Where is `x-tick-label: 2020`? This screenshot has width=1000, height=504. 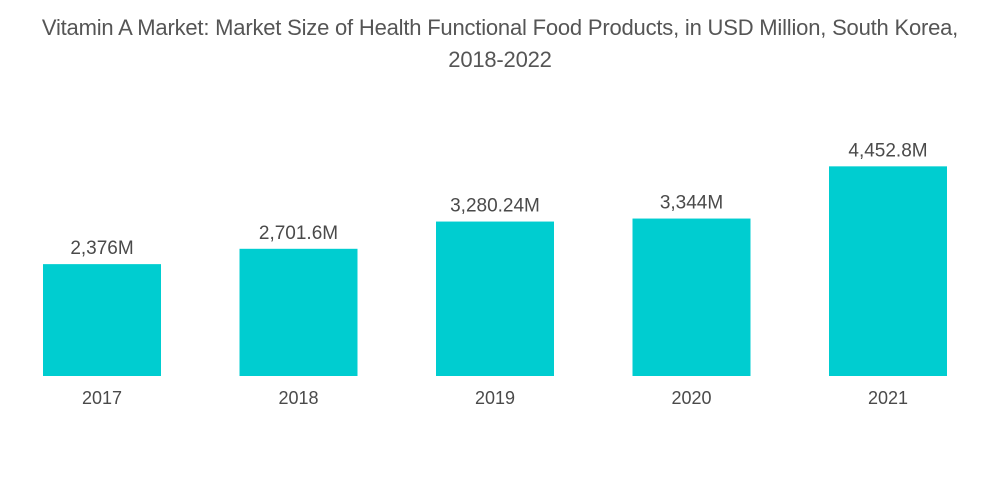
x-tick-label: 2020 is located at coordinates (691, 398).